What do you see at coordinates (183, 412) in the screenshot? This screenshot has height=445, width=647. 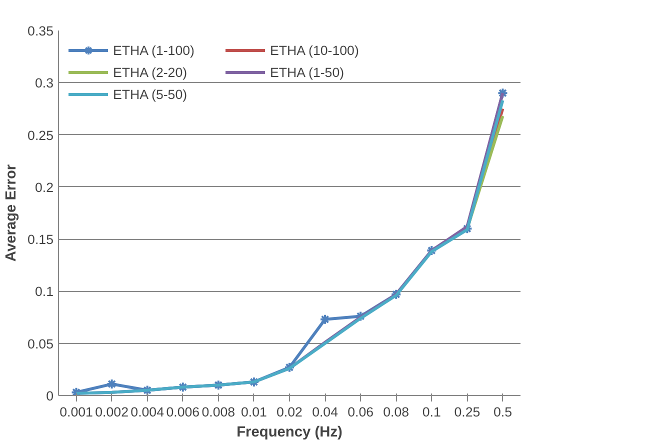 I see `x-tick-label: 0.006` at bounding box center [183, 412].